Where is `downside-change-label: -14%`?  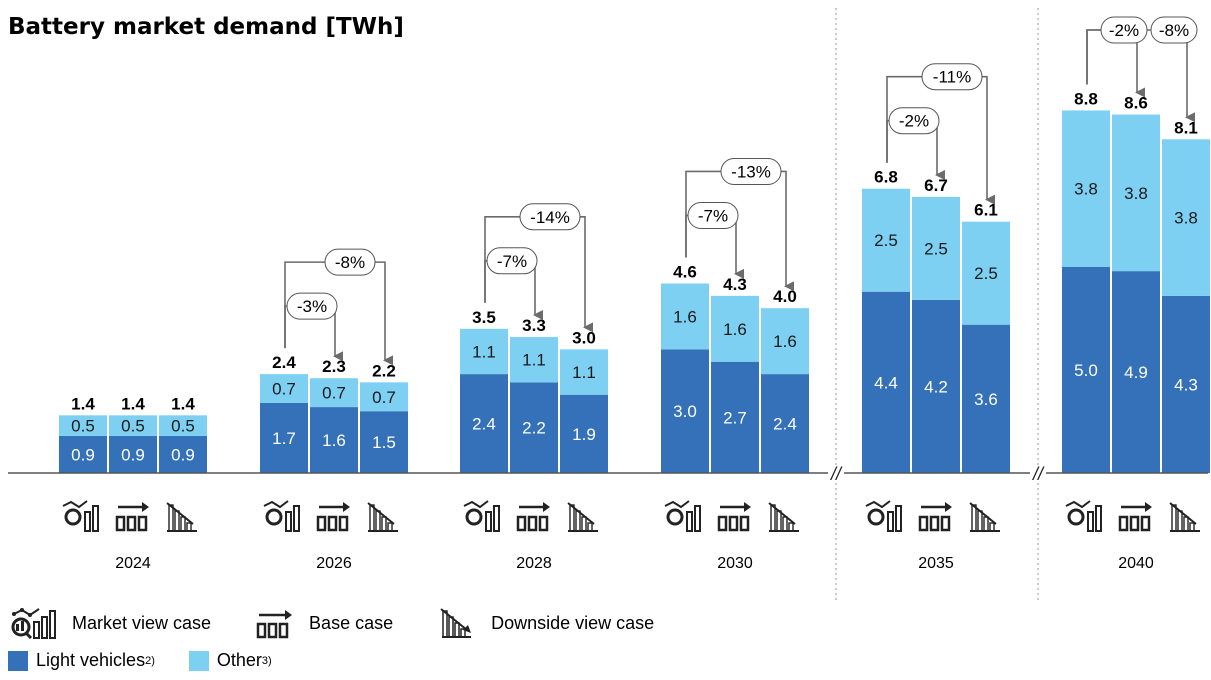
downside-change-label: -14% is located at coordinates (550, 217).